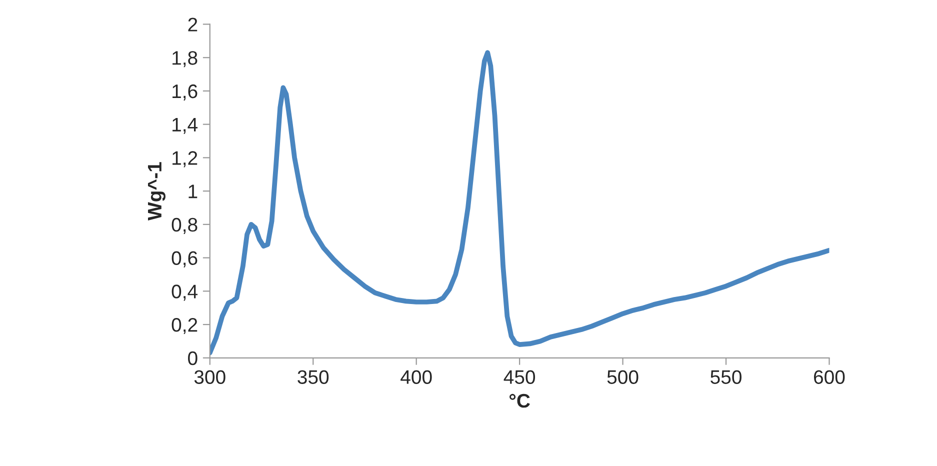  Describe the element at coordinates (185, 92) in the screenshot. I see `y-tick-label: 1,6` at that location.